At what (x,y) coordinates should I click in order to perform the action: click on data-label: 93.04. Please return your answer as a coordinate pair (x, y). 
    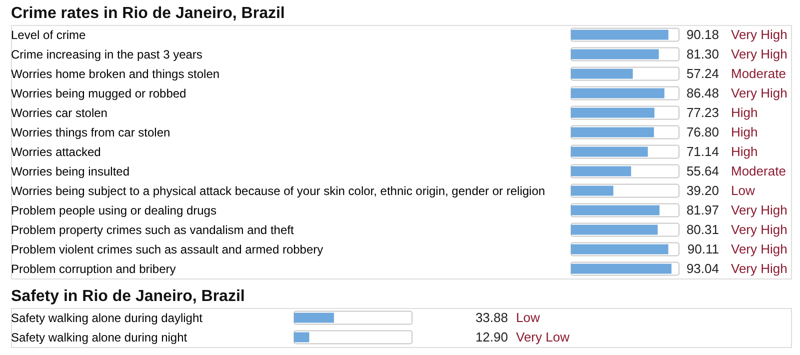
    Looking at the image, I should click on (702, 268).